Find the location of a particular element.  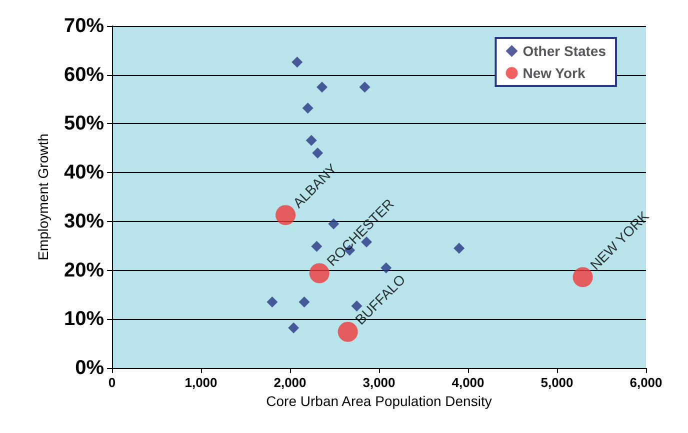

x-tick-label: 5,000 is located at coordinates (557, 382).